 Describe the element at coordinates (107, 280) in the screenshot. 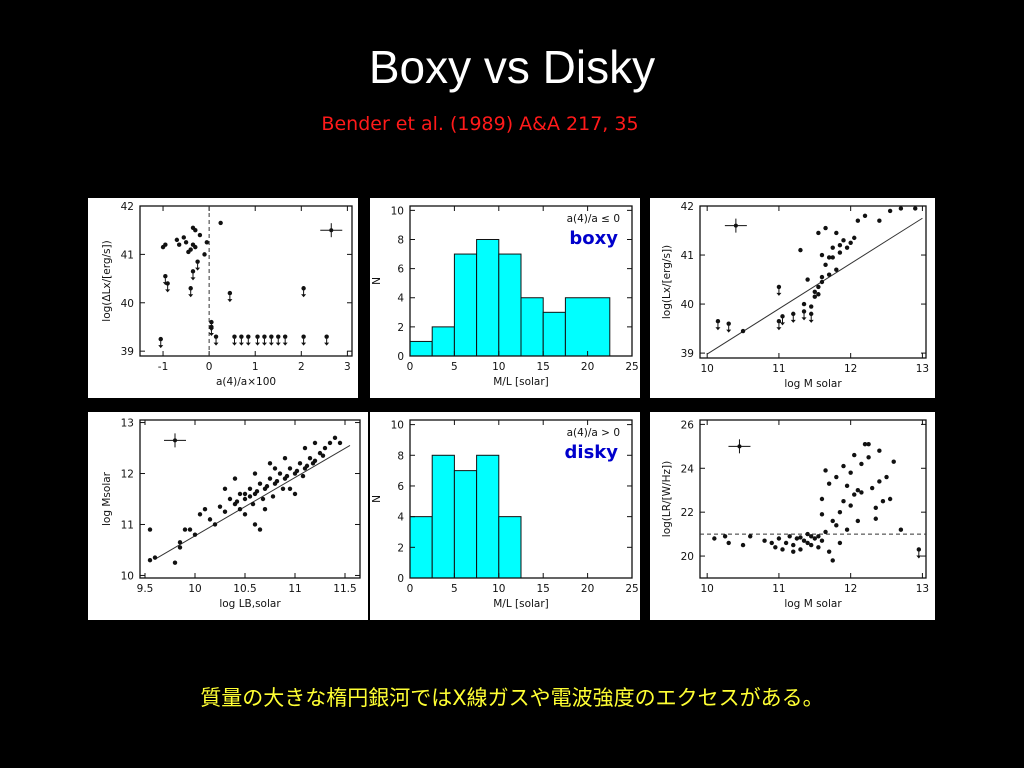

I see `y-axis-label: log(ΔLx/[erg/s])` at that location.